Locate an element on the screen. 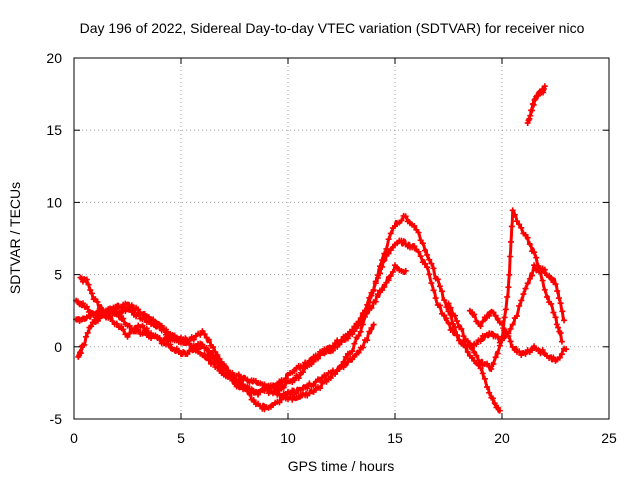 Image resolution: width=640 pixels, height=480 pixels. x-axis-title: GPS time / hours is located at coordinates (341, 466).